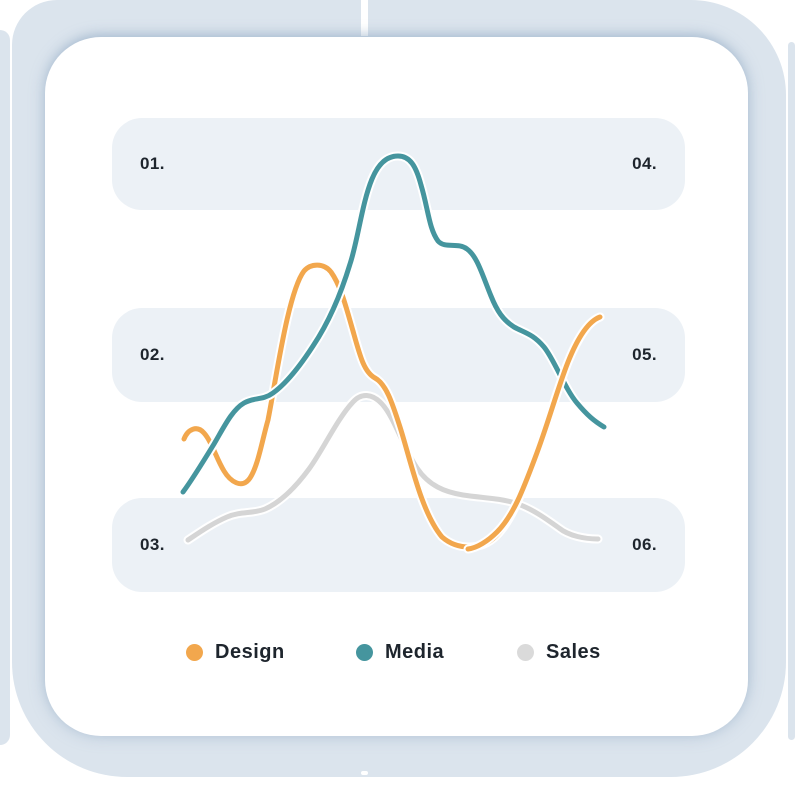  What do you see at coordinates (152, 163) in the screenshot?
I see `row-label-01: 01.` at bounding box center [152, 163].